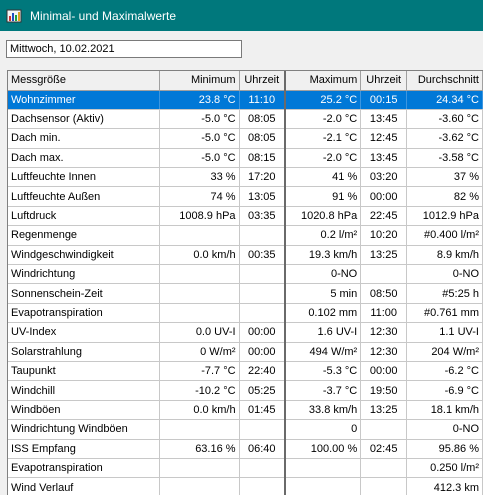 The width and height of the screenshot is (483, 495). I want to click on cell-max-time: 10:20, so click(384, 235).